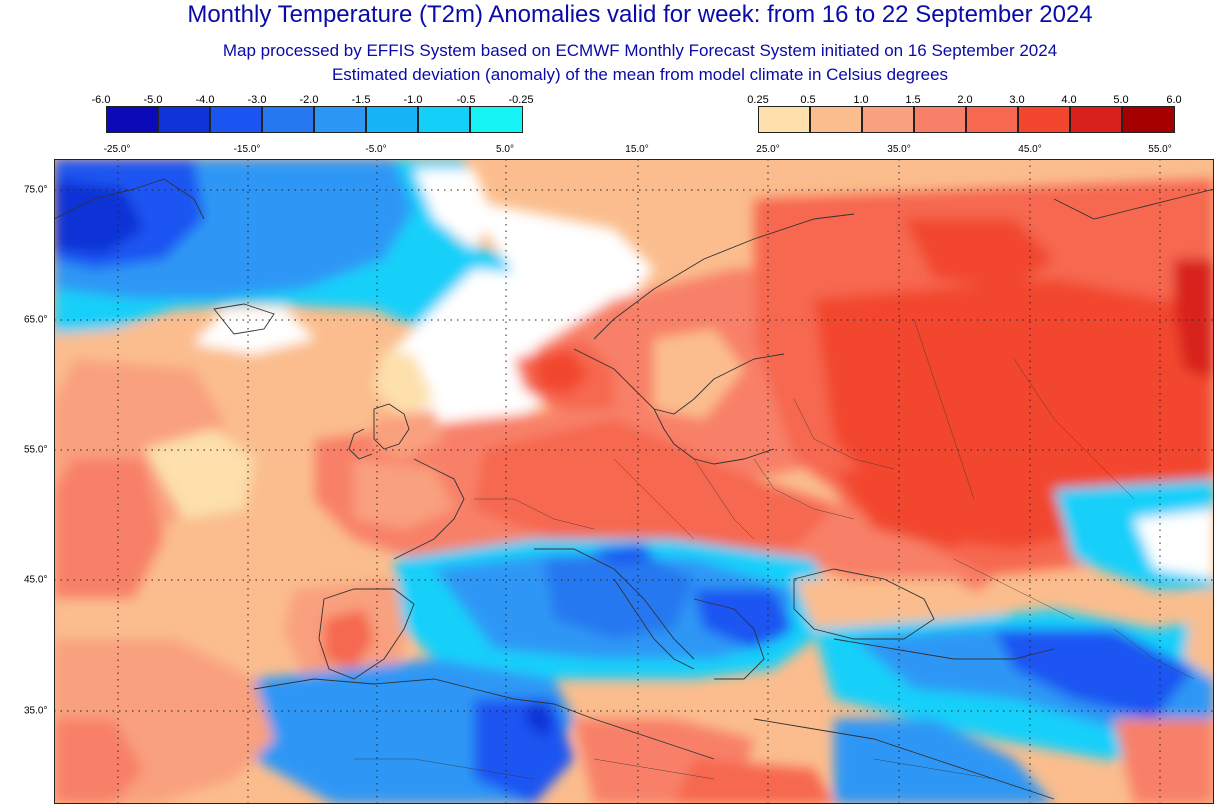  What do you see at coordinates (965, 100) in the screenshot?
I see `colorbar-positive-label: 2.0` at bounding box center [965, 100].